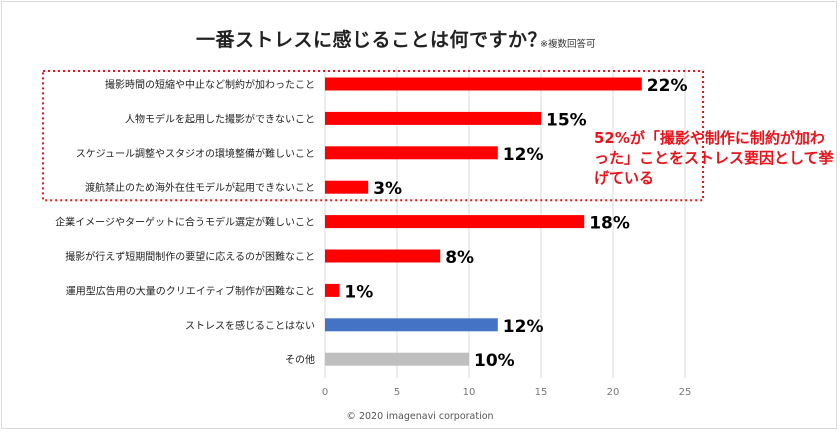 The height and width of the screenshot is (432, 840). Describe the element at coordinates (494, 361) in the screenshot. I see `value-label: 10%` at that location.